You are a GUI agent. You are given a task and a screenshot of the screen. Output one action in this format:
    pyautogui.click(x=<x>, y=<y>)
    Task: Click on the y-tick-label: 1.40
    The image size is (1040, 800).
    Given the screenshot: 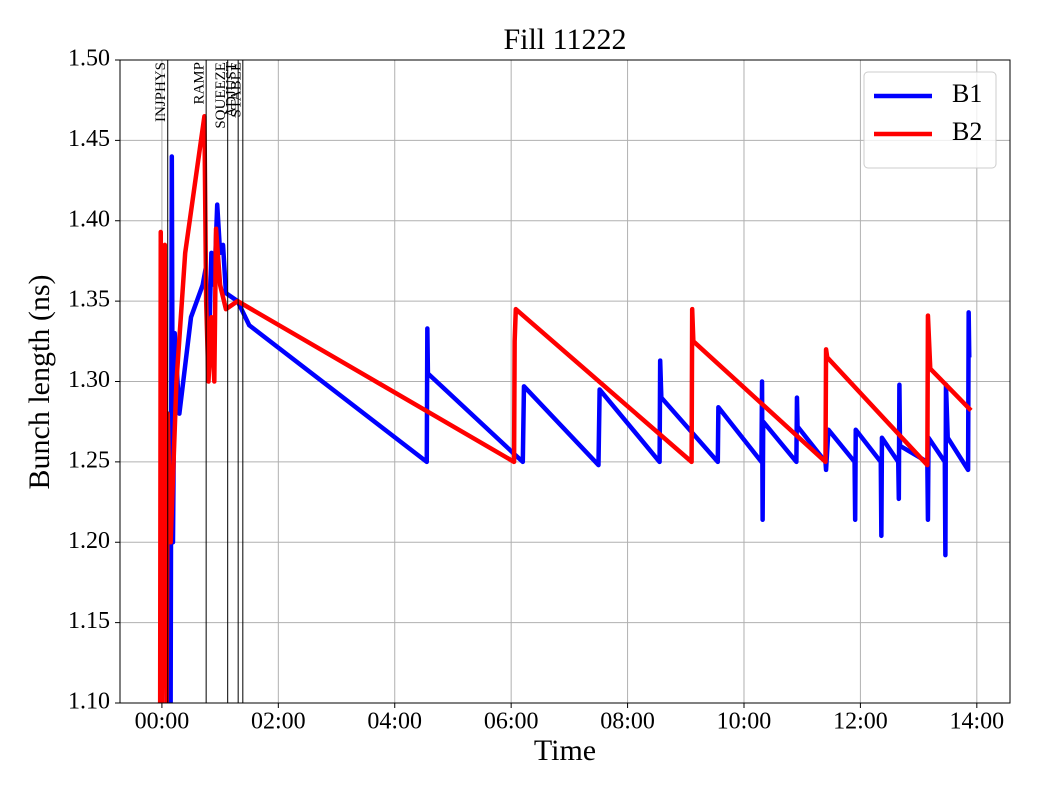 What is the action you would take?
    pyautogui.click(x=89, y=219)
    